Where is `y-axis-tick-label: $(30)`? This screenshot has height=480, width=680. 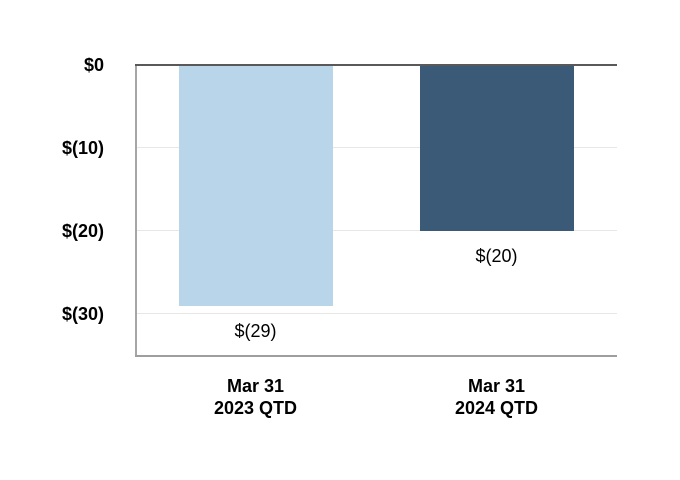 y-axis-tick-label: $(30) is located at coordinates (82, 313).